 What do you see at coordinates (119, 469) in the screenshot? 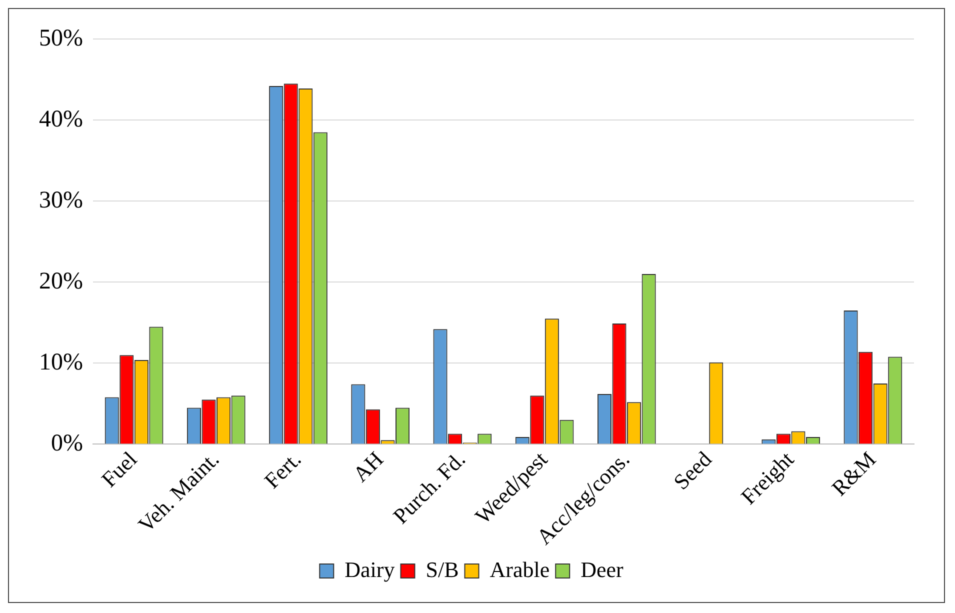
I see `x-tick-label: Fuel` at bounding box center [119, 469].